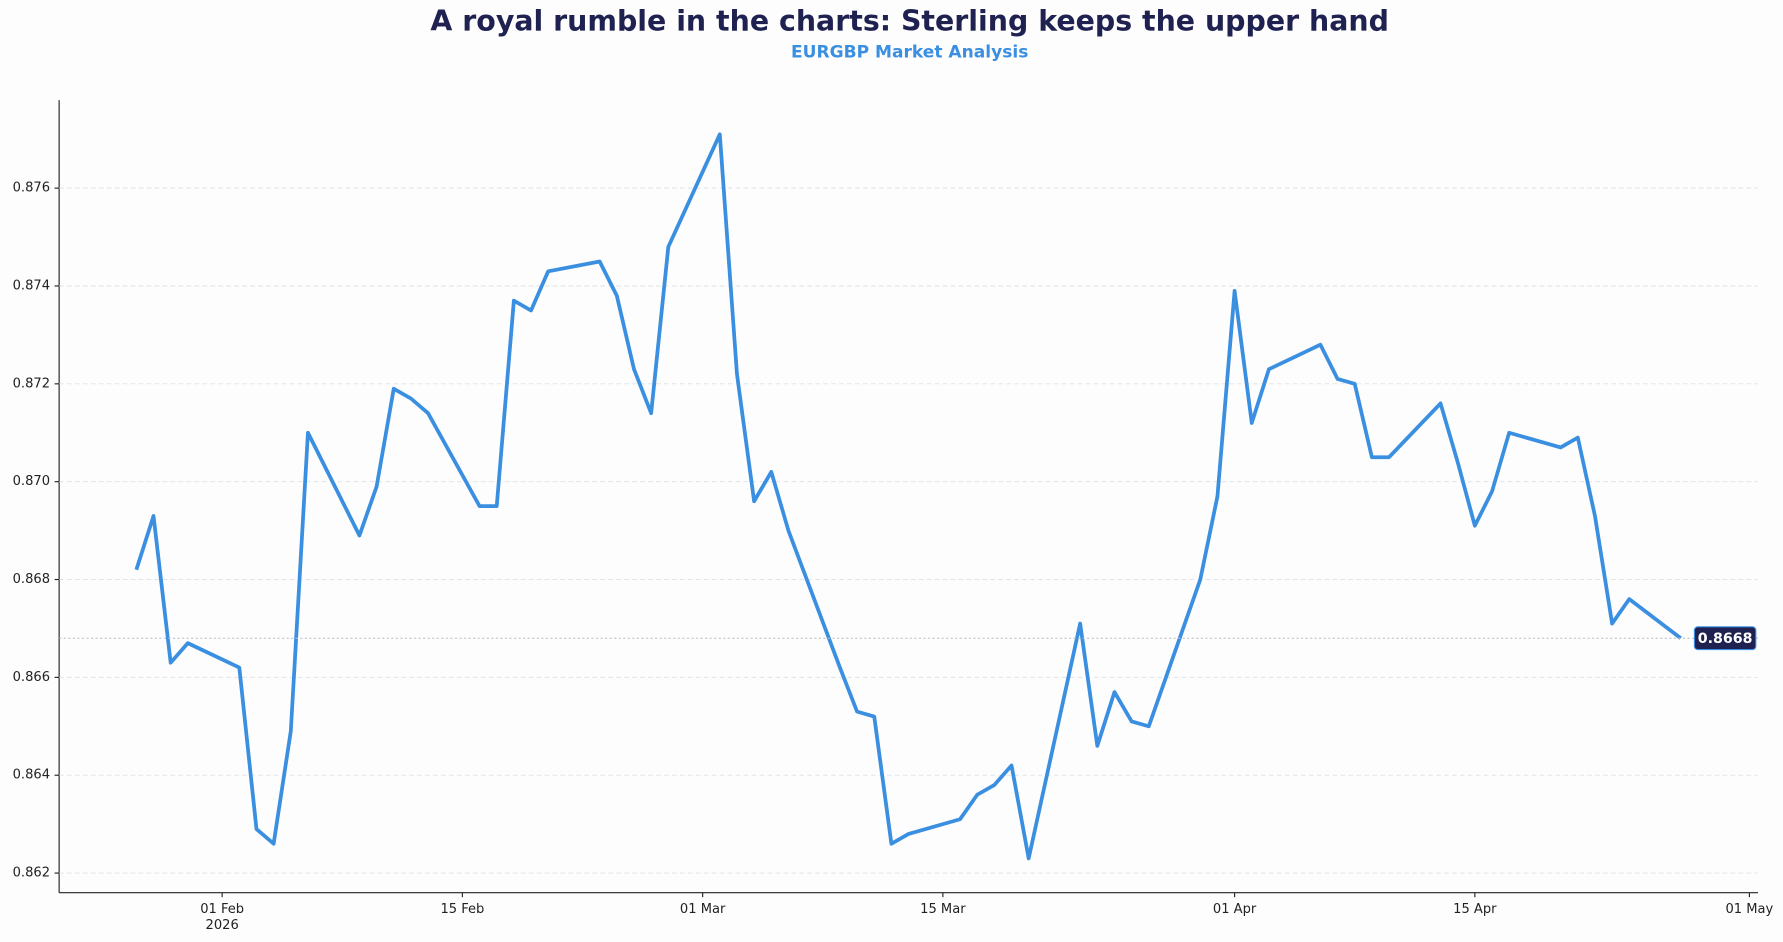 Image resolution: width=1783 pixels, height=942 pixels. I want to click on x-tick-label: 01 Apr, so click(1235, 909).